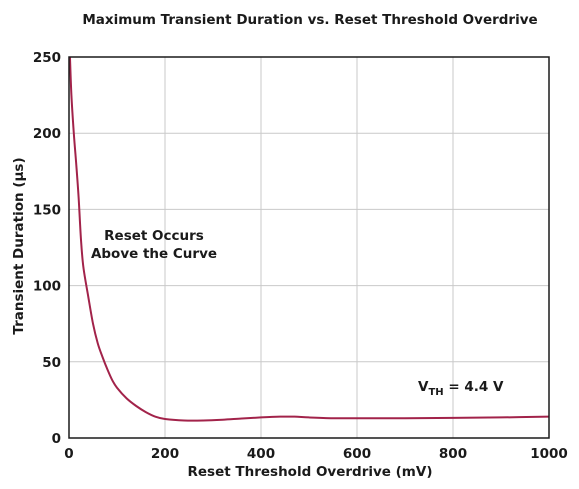 The width and height of the screenshot is (579, 489). What do you see at coordinates (47, 210) in the screenshot?
I see `y-tick-label: 150` at bounding box center [47, 210].